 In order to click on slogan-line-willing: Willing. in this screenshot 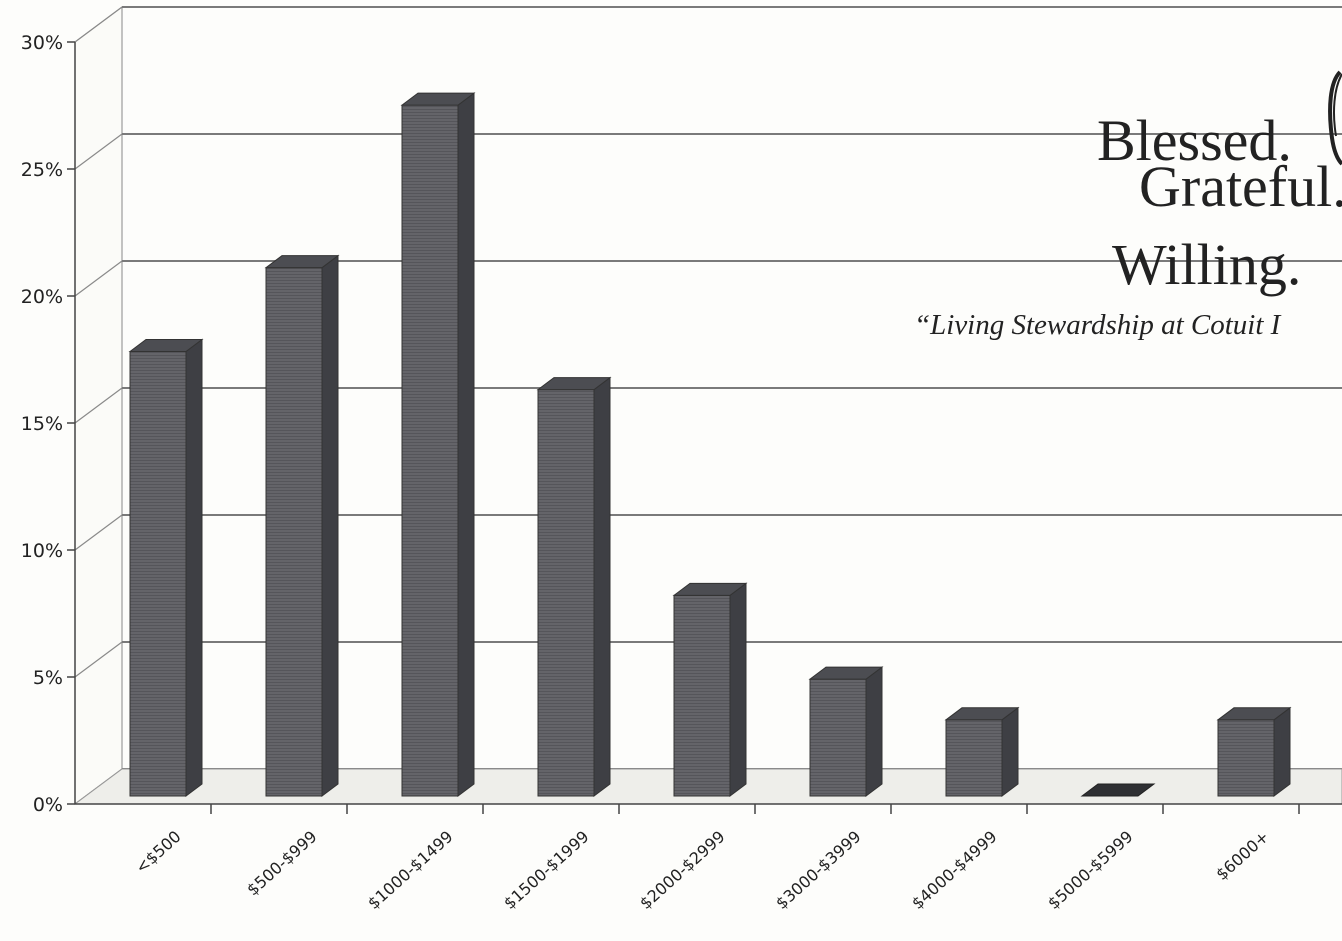, I will do `click(1207, 264)`.